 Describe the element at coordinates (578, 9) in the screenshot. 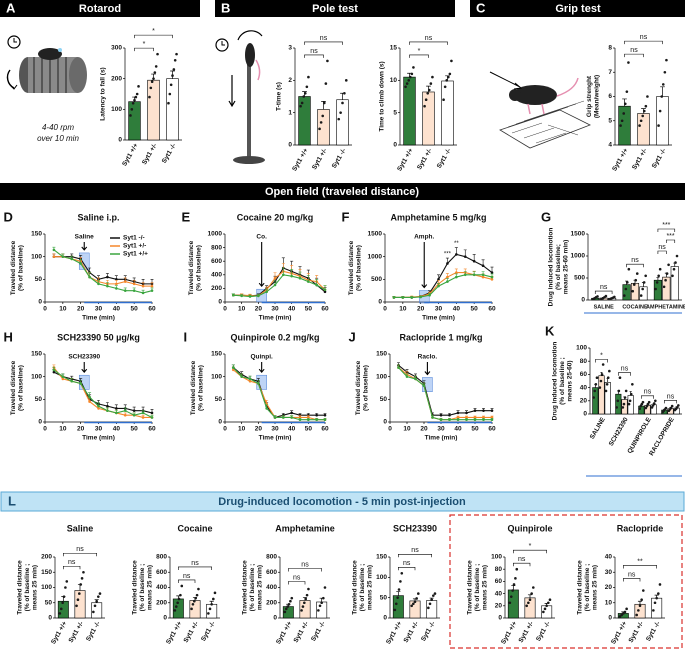

I see `section-title: Grip test` at that location.